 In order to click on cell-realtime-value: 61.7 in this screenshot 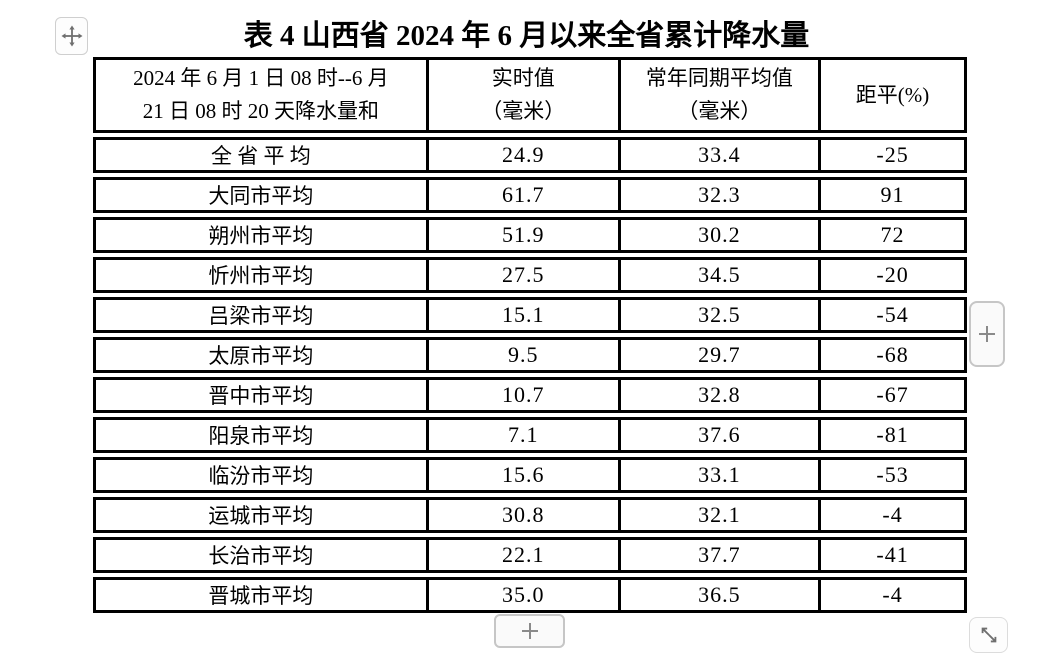, I will do `click(521, 195)`.